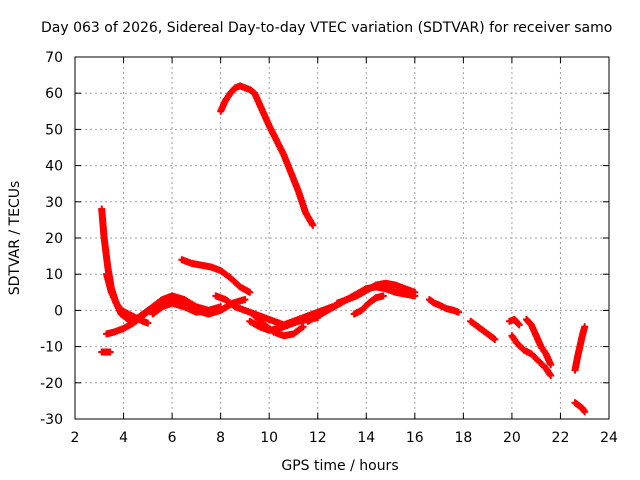 The image size is (640, 480). I want to click on y-tick-label: 50, so click(54, 130).